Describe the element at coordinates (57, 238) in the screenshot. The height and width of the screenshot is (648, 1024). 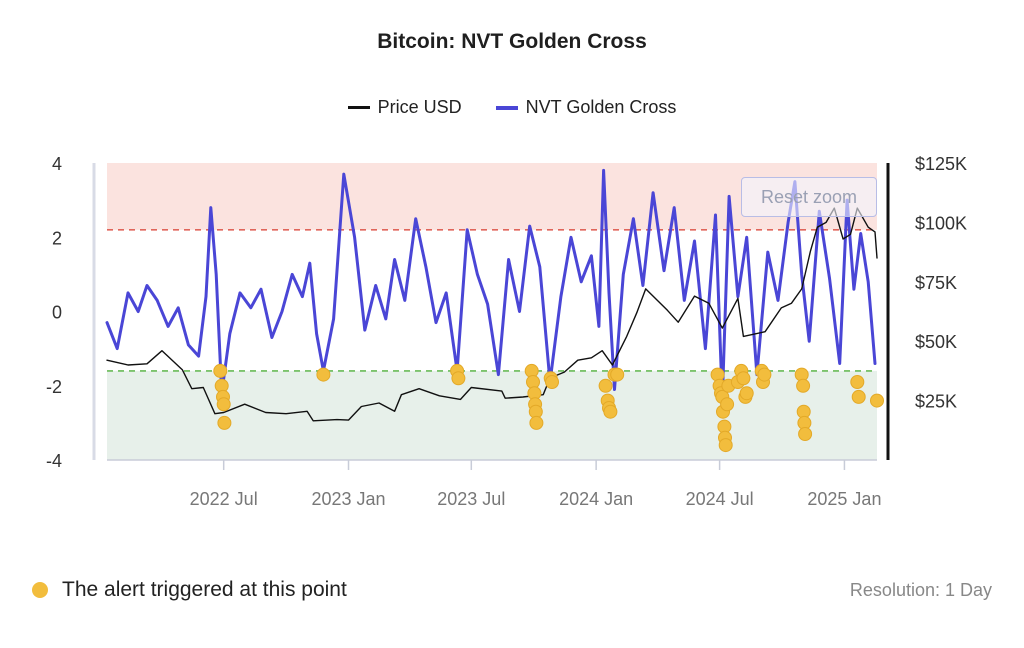
I see `y-tick-label-left: 2` at that location.